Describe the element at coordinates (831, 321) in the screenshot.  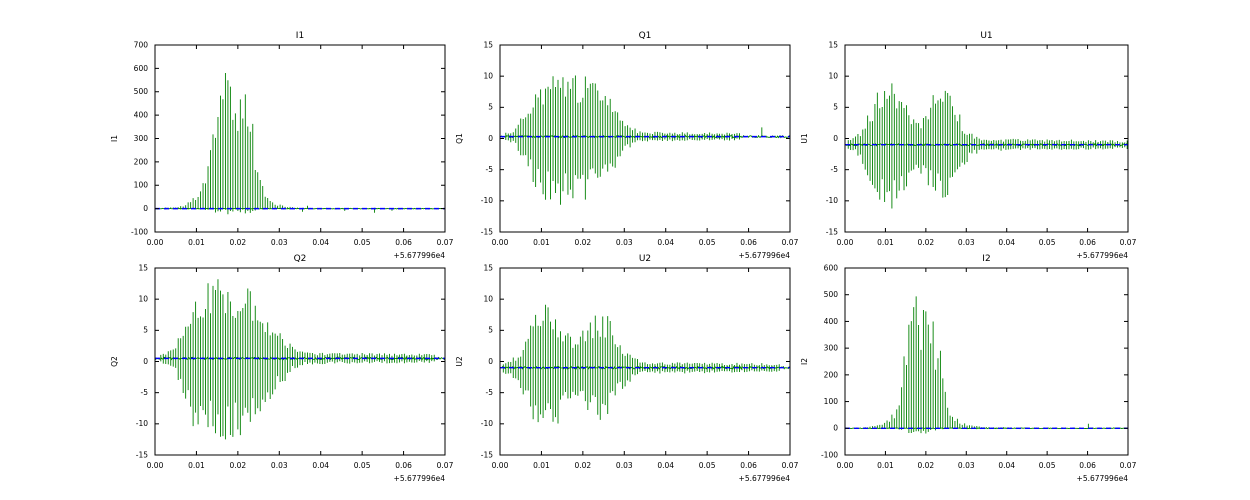
I see `y-tick-label: 400` at that location.